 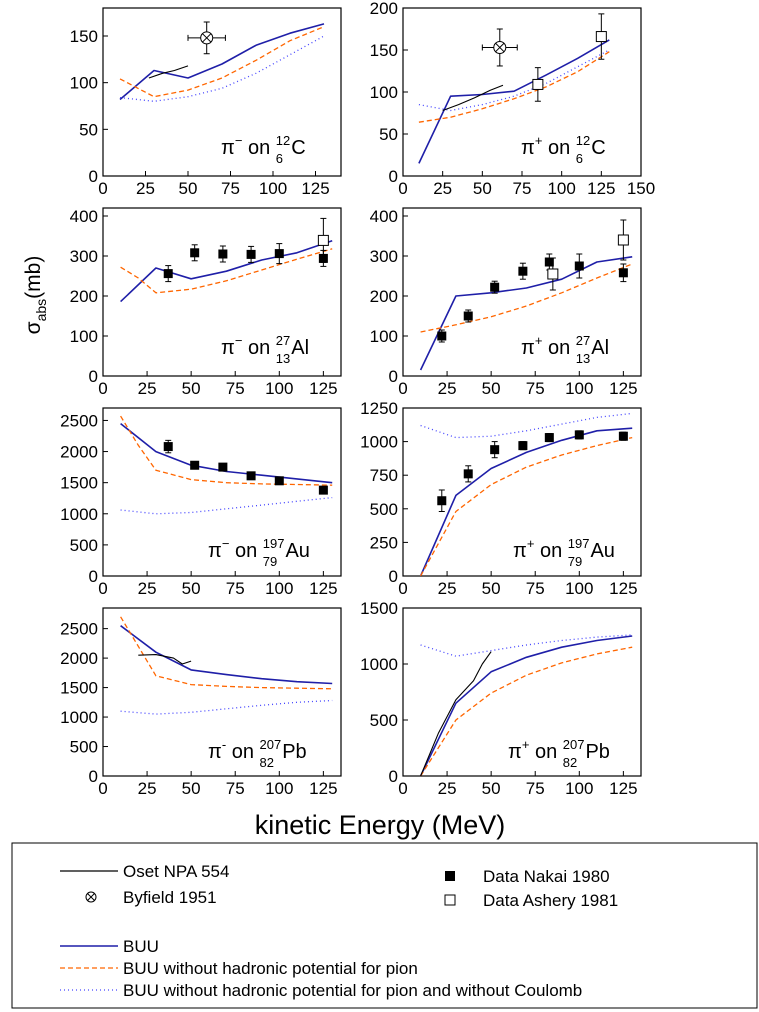 What do you see at coordinates (384, 475) in the screenshot?
I see `y-tick-label: 750` at bounding box center [384, 475].